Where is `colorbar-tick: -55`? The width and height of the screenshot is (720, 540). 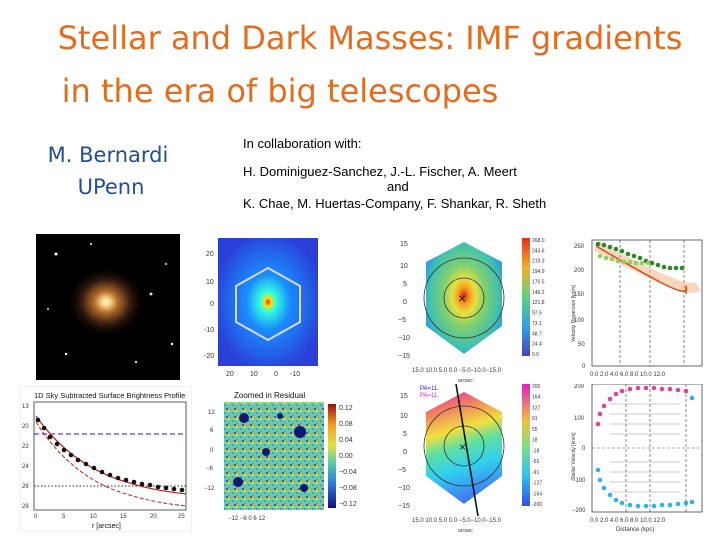
colorbar-tick: -55 is located at coordinates (535, 462).